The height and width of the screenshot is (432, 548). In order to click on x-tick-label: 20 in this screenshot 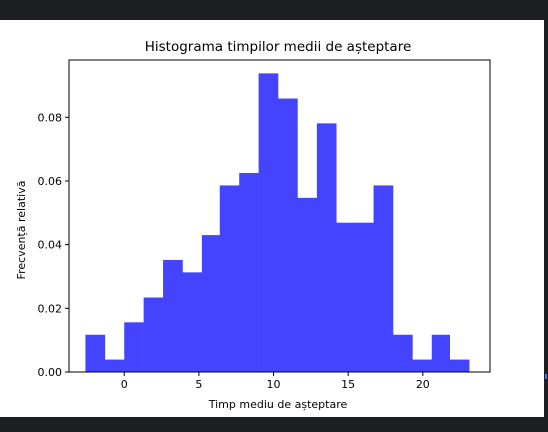, I will do `click(423, 384)`.